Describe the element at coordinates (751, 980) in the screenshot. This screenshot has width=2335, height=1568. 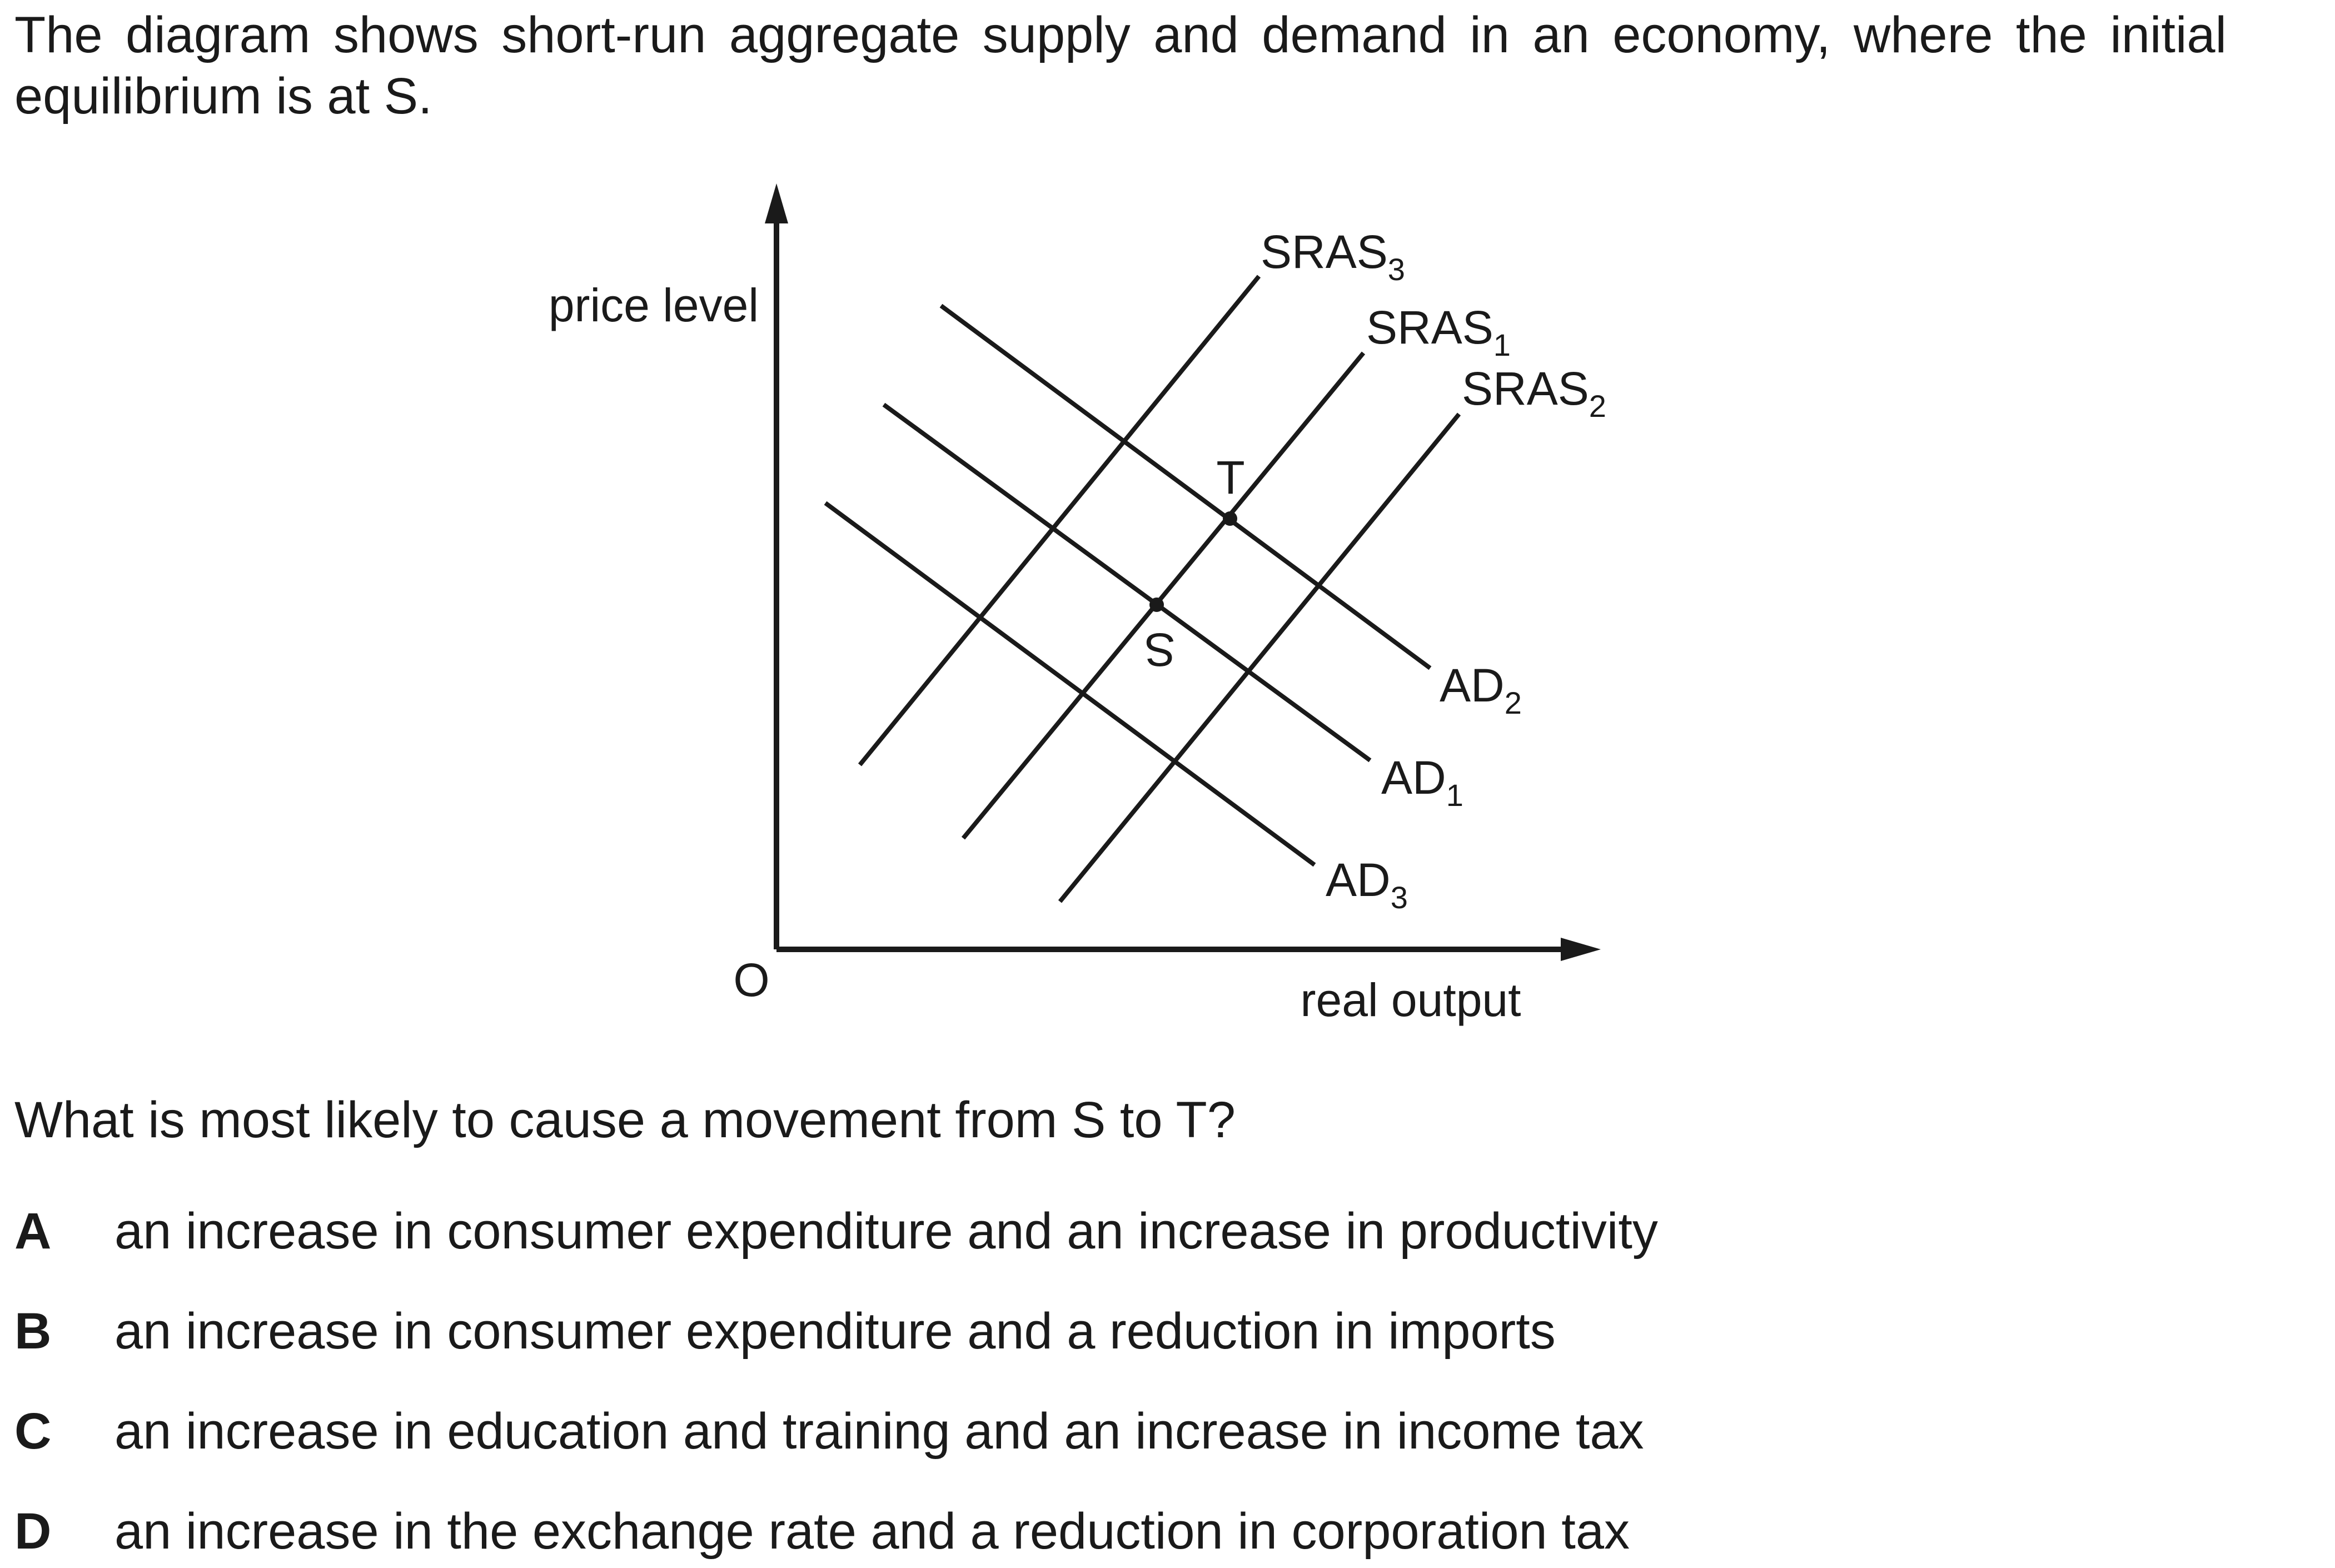
I see `origin-label: O` at that location.